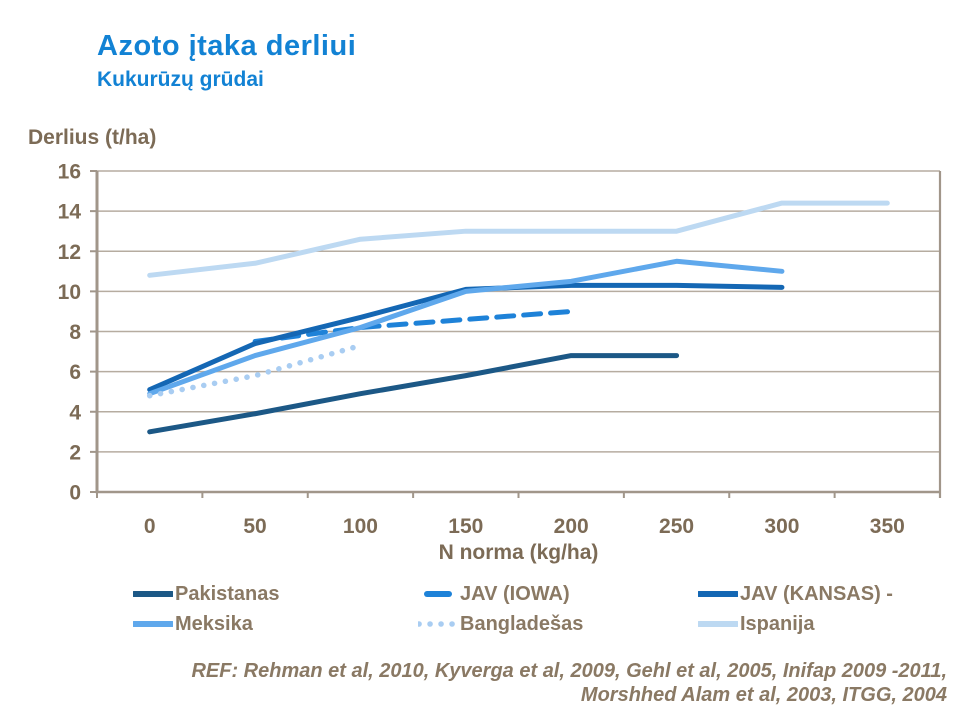 The height and width of the screenshot is (720, 960). Describe the element at coordinates (818, 624) in the screenshot. I see `legend-item-ispanija: Ispanija` at that location.